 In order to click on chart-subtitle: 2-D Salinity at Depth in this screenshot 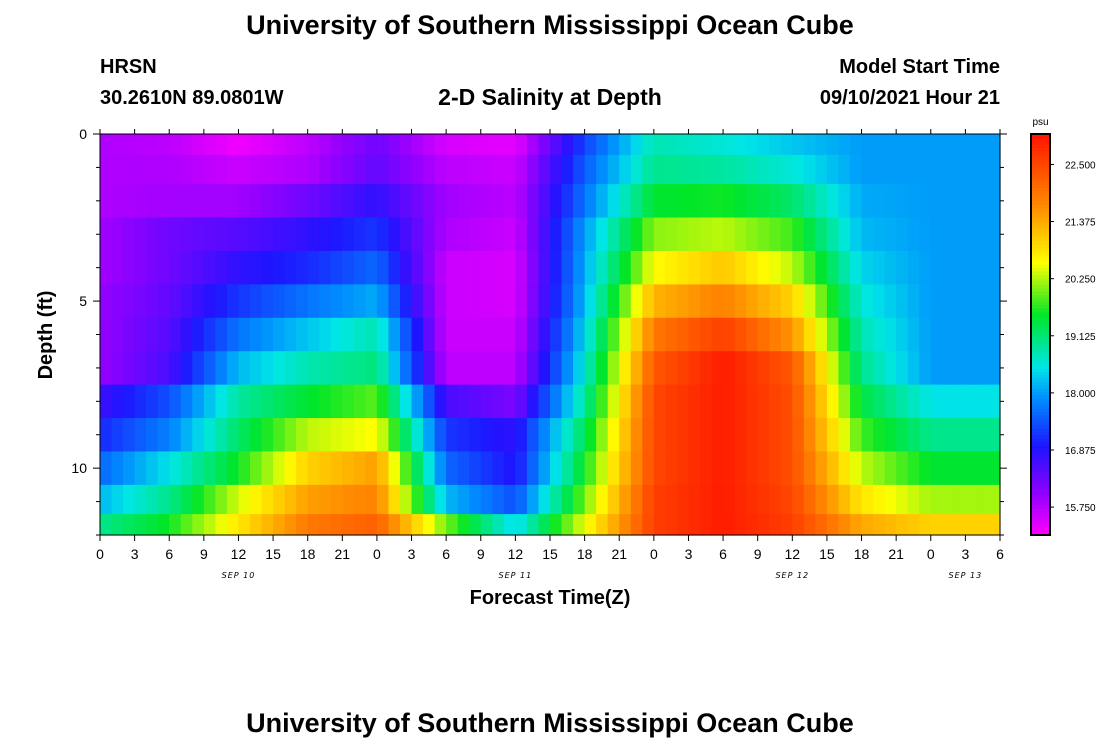, I will do `click(550, 97)`.